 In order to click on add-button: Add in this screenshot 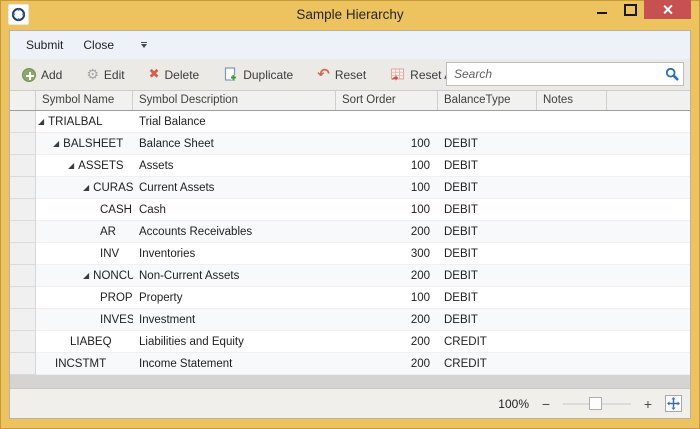, I will do `click(42, 75)`.